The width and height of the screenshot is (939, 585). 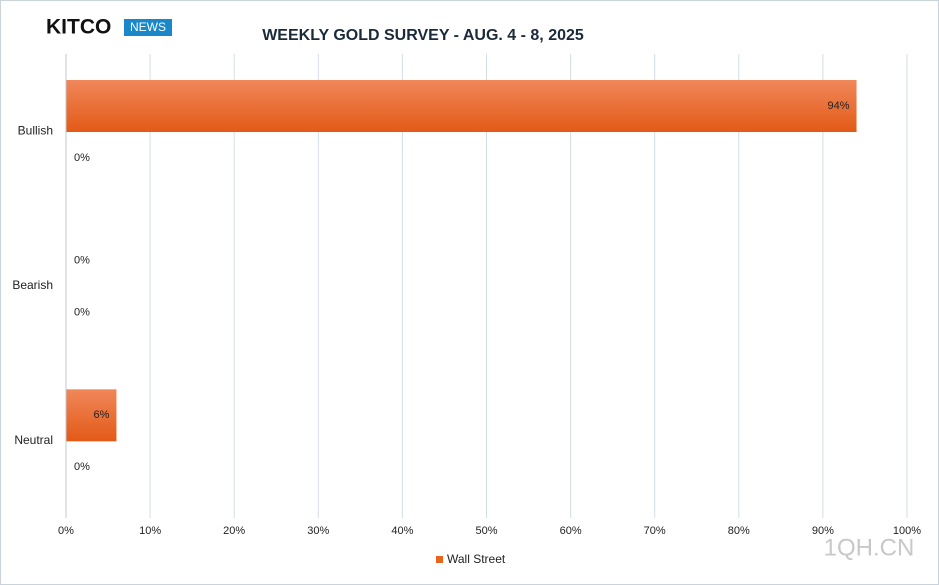 What do you see at coordinates (32, 285) in the screenshot?
I see `y-tick-label: Bearish` at bounding box center [32, 285].